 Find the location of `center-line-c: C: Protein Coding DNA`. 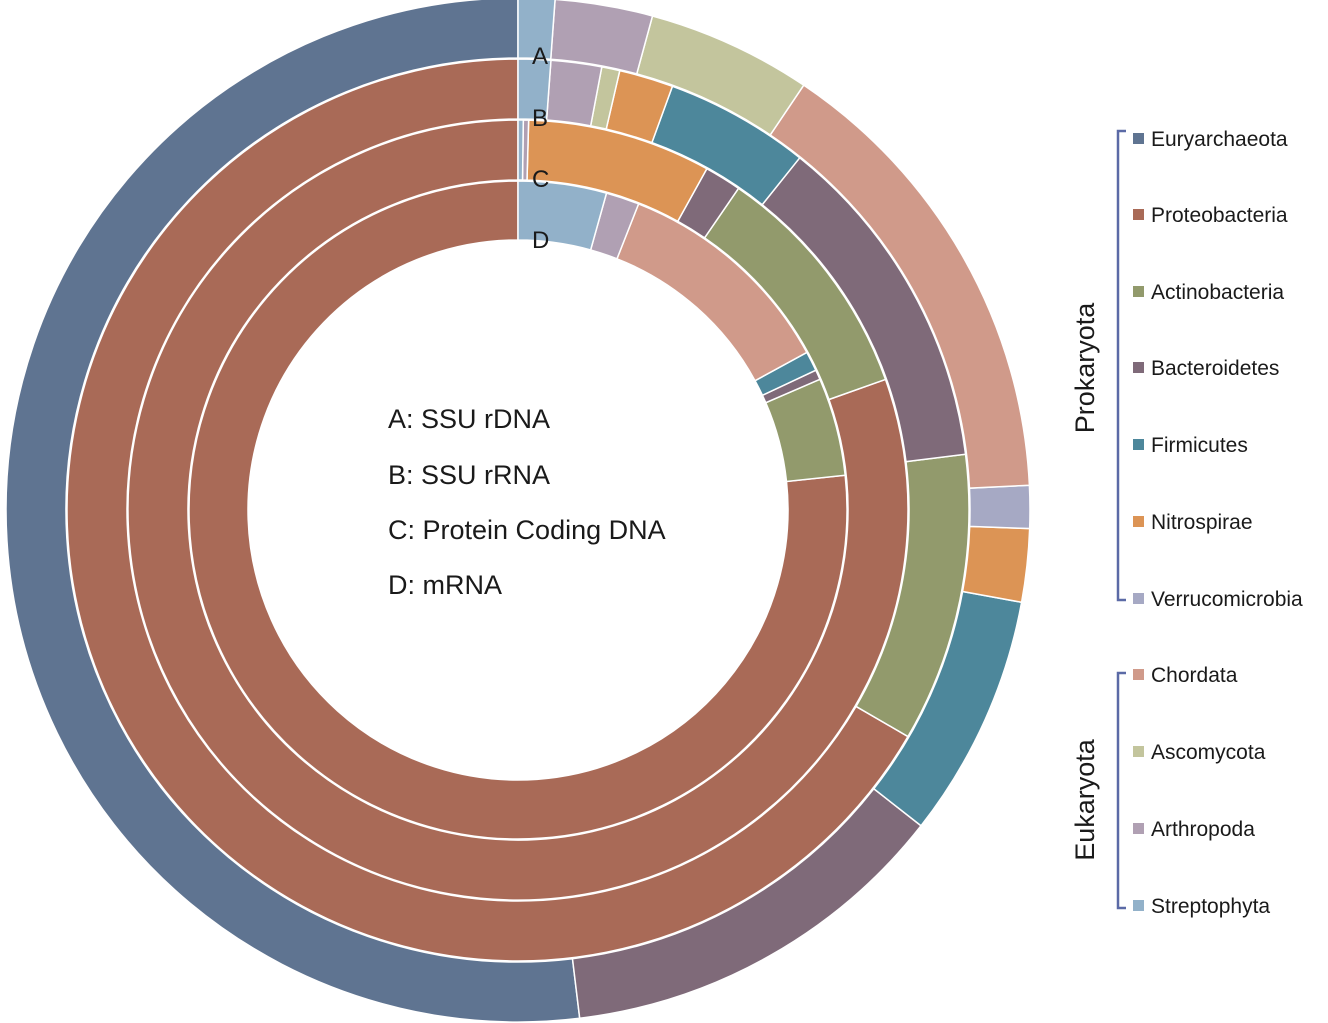

center-line-c: C: Protein Coding DNA is located at coordinates (527, 530).